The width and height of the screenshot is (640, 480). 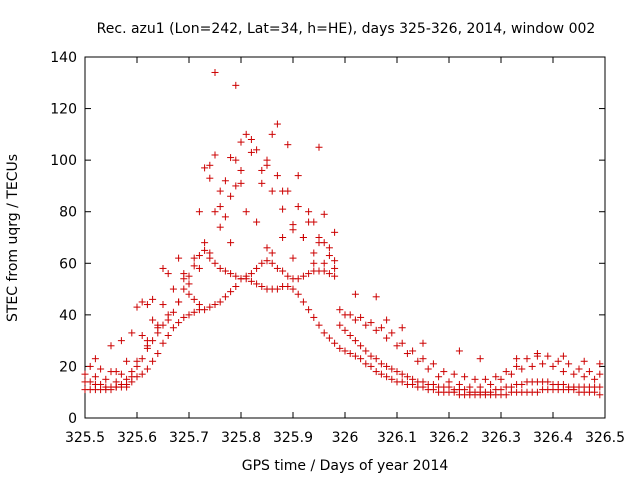 I want to click on y-tick-label: 100, so click(x=63, y=161).